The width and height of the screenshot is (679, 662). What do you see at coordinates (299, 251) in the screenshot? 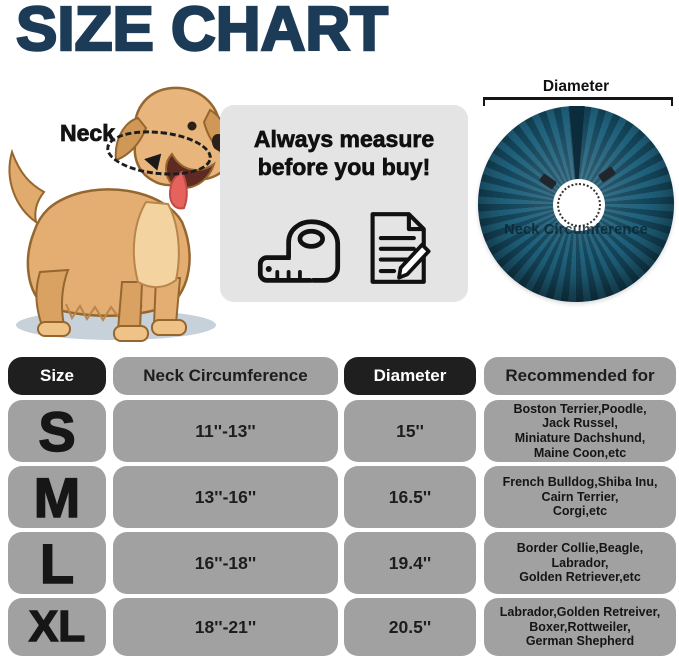
I see `tape-measure-icon` at bounding box center [299, 251].